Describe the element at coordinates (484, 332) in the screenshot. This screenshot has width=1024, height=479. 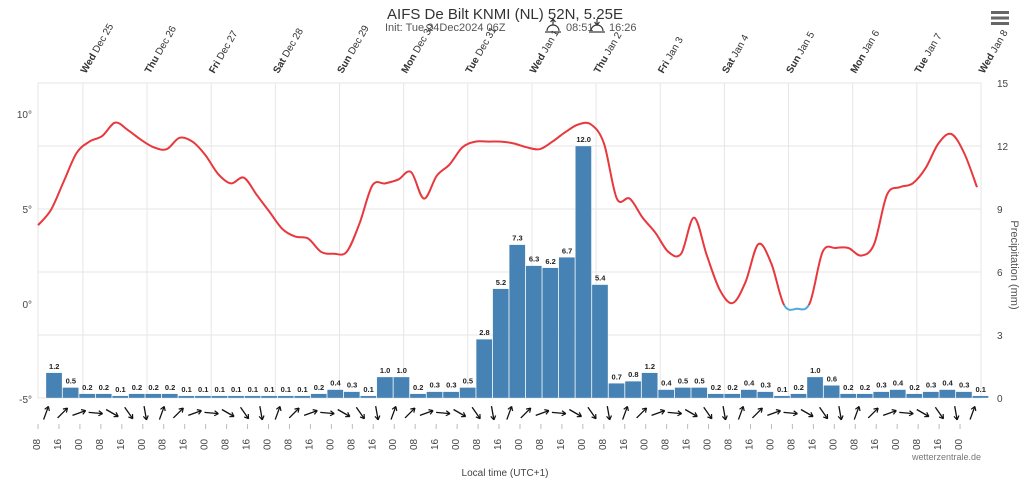
I see `precip-data-label: 2.8` at that location.